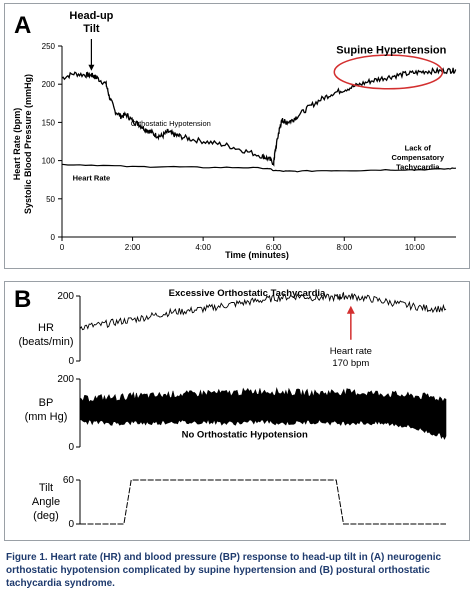 Image resolution: width=474 pixels, height=590 pixels. I want to click on panel-a-annotation-text: Supine Hypertension, so click(391, 51).